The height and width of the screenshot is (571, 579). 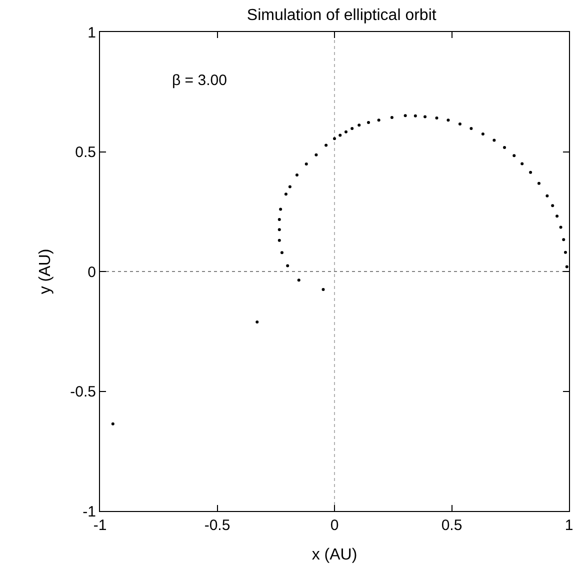 I want to click on x-tick-label: 0.5, so click(x=451, y=525).